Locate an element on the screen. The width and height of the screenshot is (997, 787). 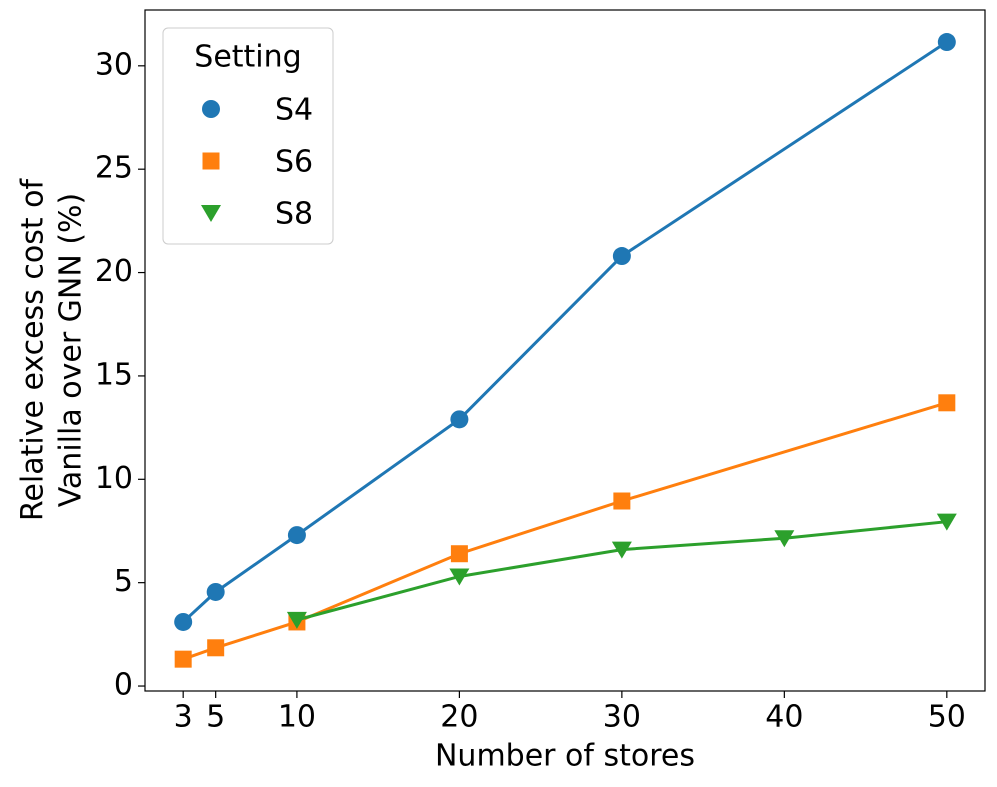
y-tick-label: 15 is located at coordinates (114, 374).